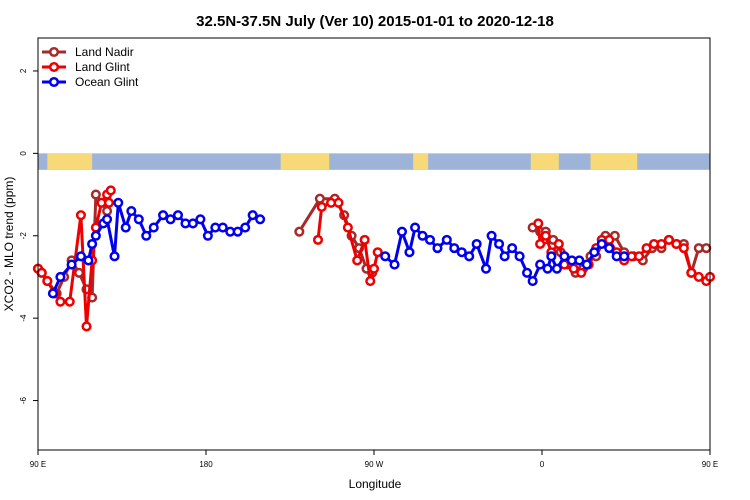 The width and height of the screenshot is (750, 500). Describe the element at coordinates (375, 484) in the screenshot. I see `x-axis-title: Longitude` at that location.